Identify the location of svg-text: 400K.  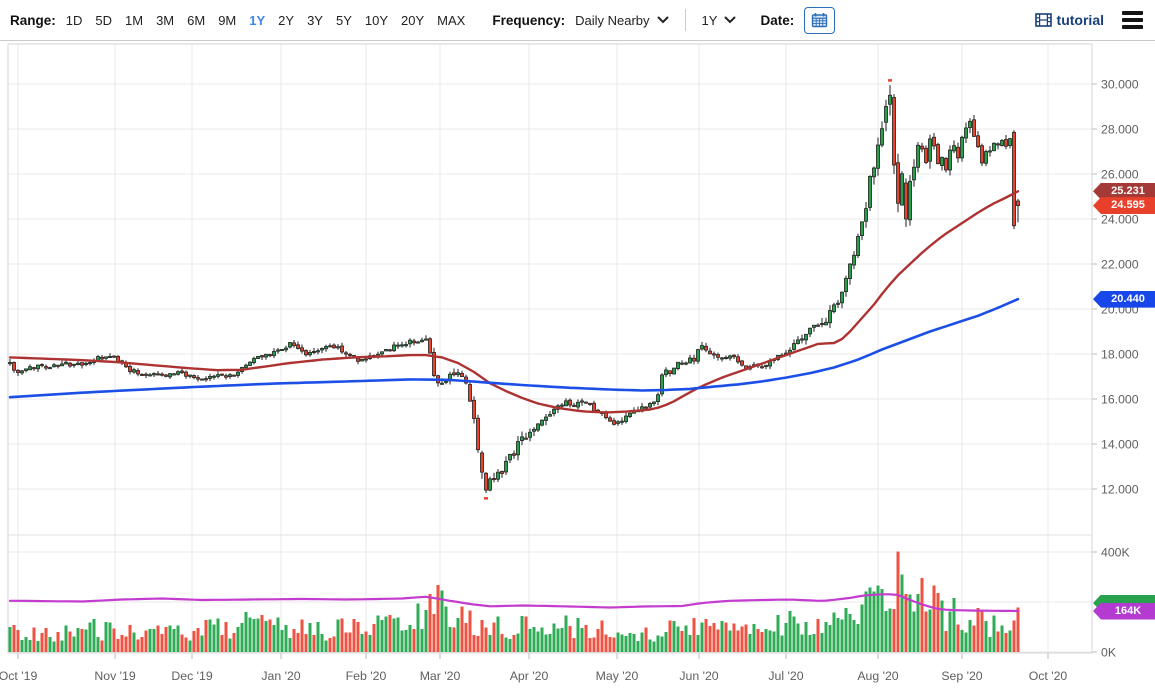
(1116, 553).